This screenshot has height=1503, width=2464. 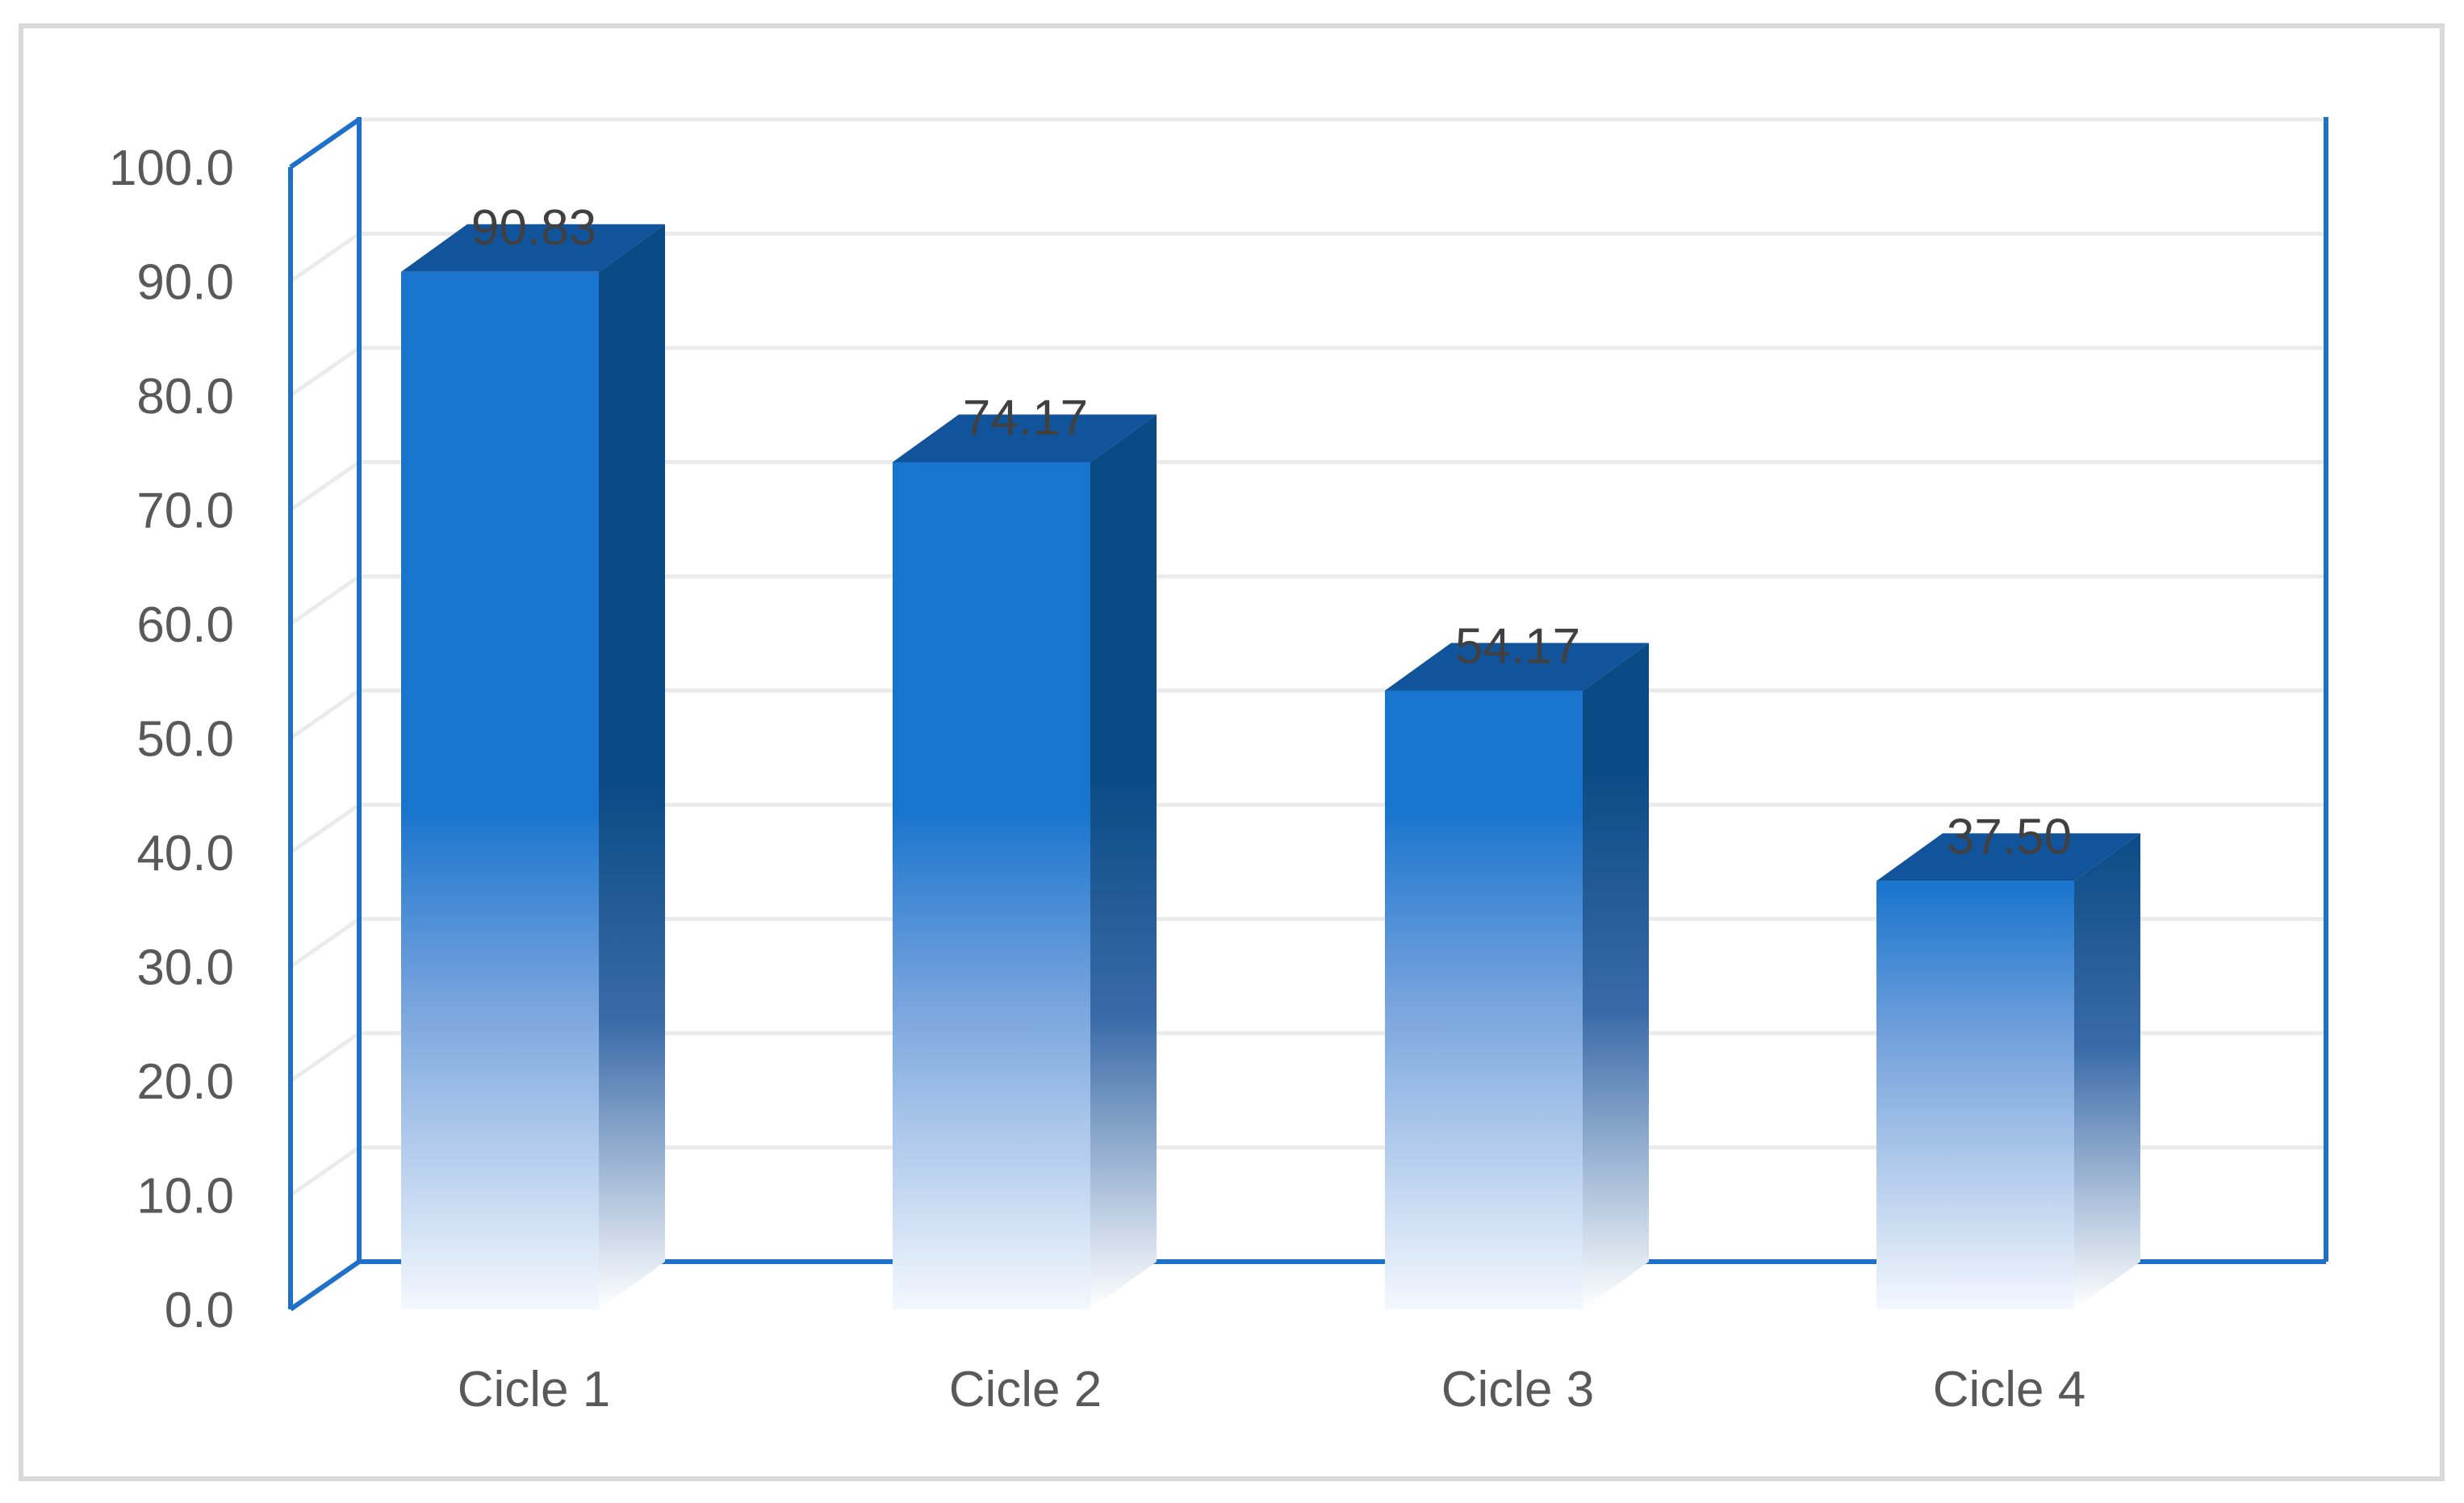 What do you see at coordinates (185, 511) in the screenshot?
I see `y-tick-label: 70.0` at bounding box center [185, 511].